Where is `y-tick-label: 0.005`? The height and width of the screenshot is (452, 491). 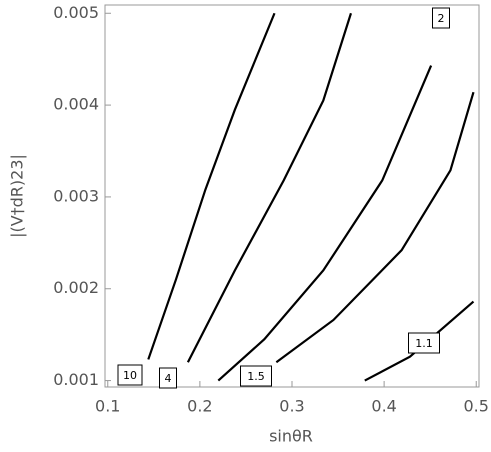 y-tick-label: 0.005 is located at coordinates (76, 12).